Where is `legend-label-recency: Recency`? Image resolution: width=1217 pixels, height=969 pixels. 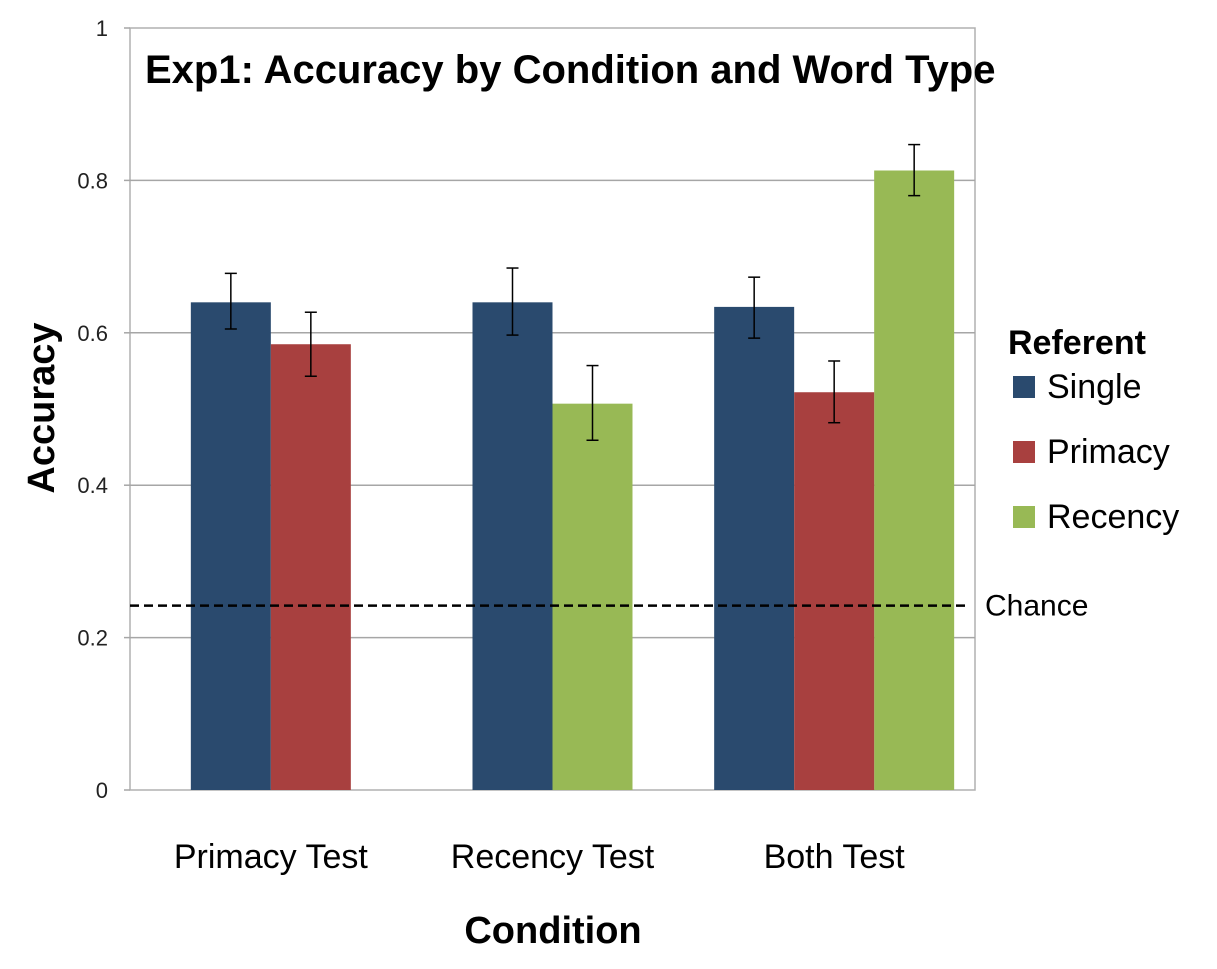
legend-label-recency: Recency is located at coordinates (1113, 517).